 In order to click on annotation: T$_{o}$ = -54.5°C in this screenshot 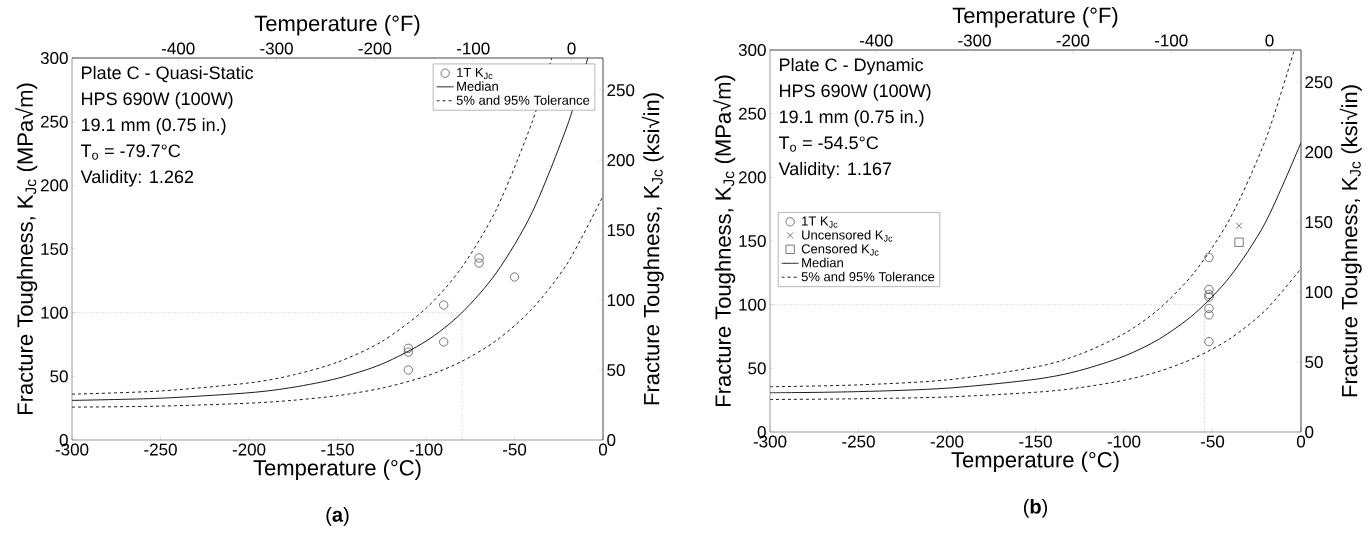, I will do `click(828, 144)`.